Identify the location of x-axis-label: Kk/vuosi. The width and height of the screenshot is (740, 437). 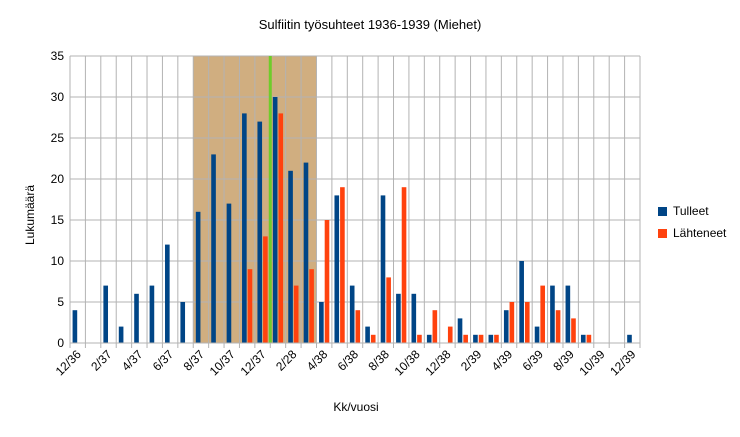
(355, 407).